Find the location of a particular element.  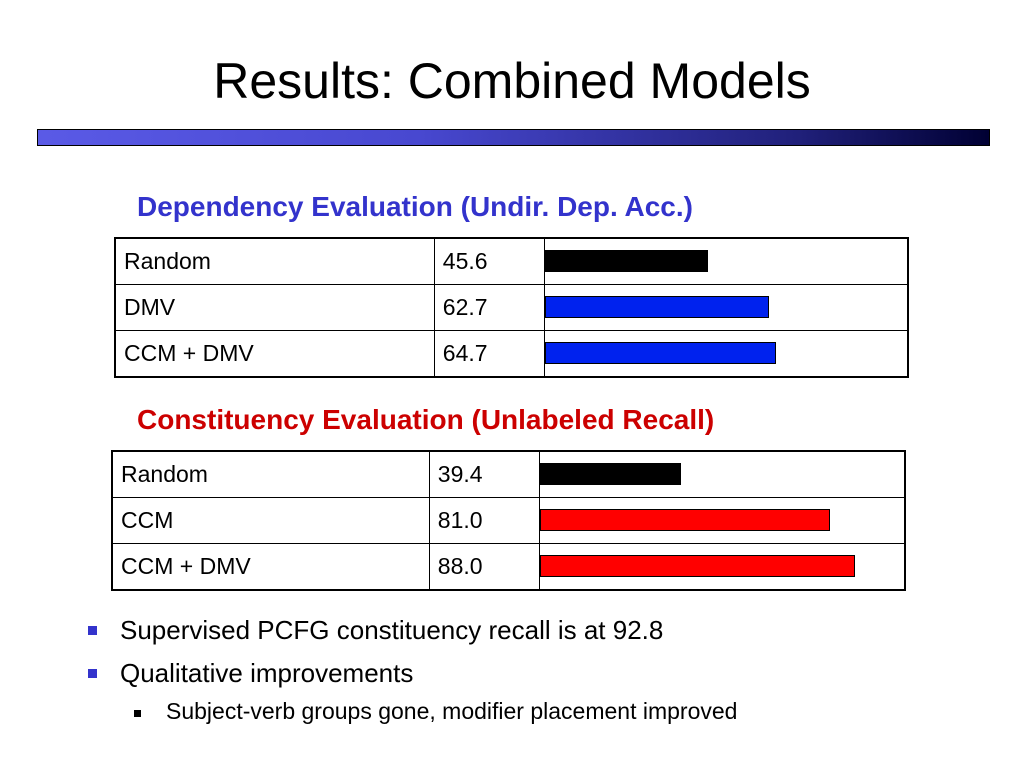

table-row: CCM + DMV 88.0 is located at coordinates (508, 567).